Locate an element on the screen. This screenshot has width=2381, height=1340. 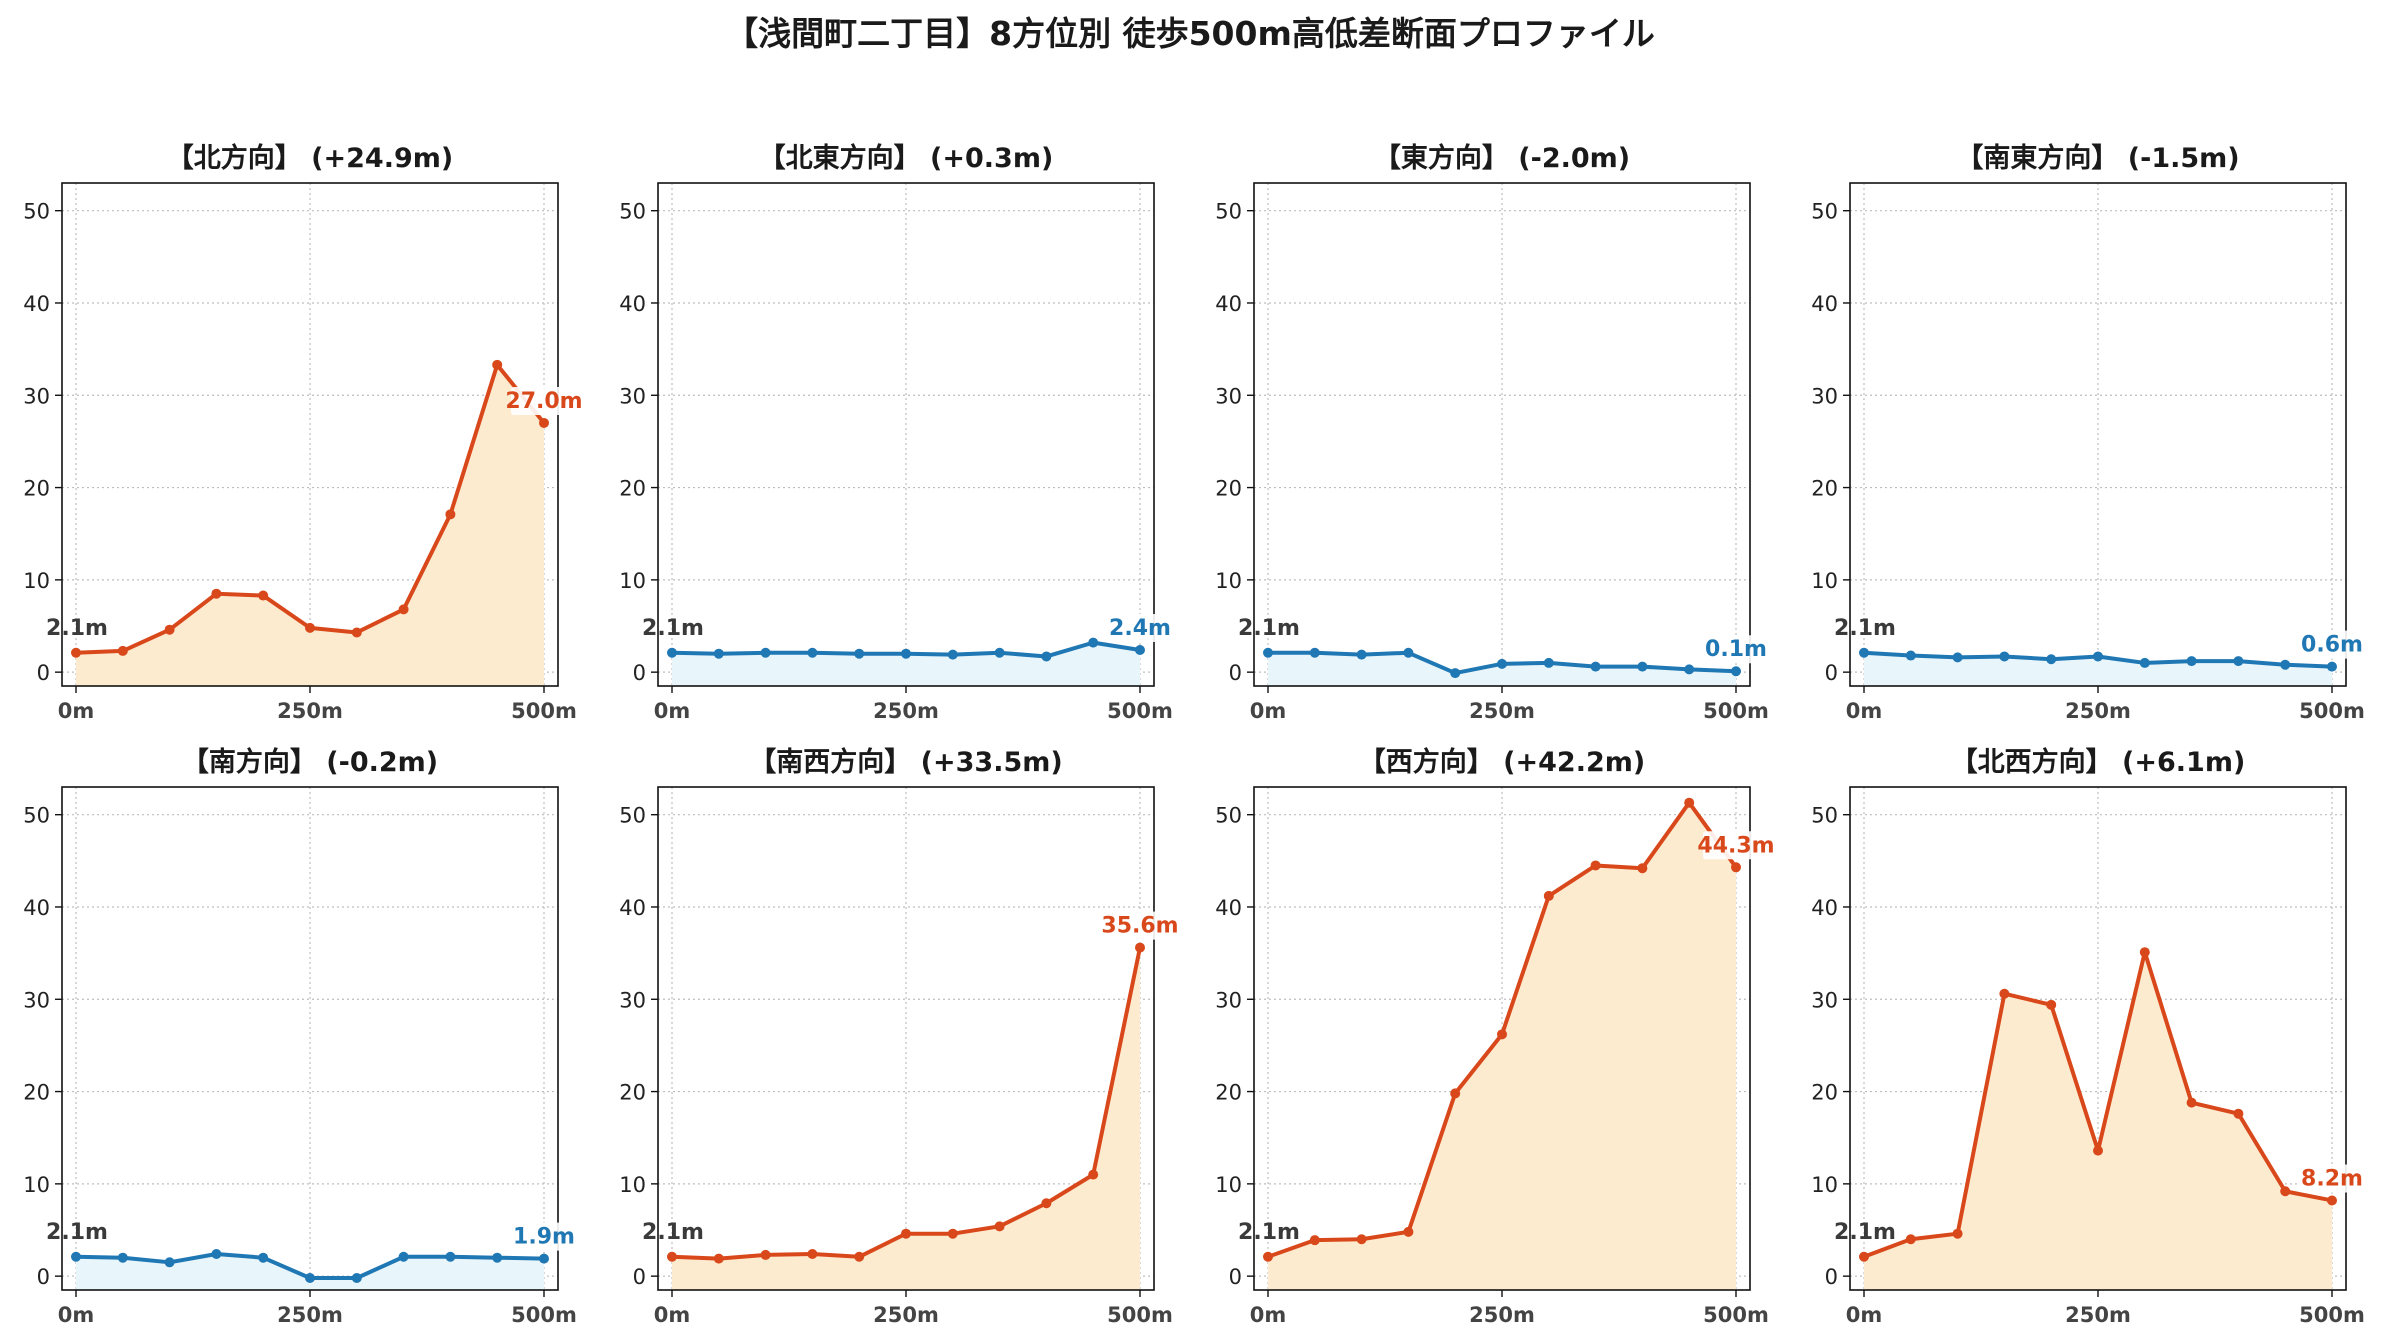
end-value-label: 8.2m is located at coordinates (2332, 1178).